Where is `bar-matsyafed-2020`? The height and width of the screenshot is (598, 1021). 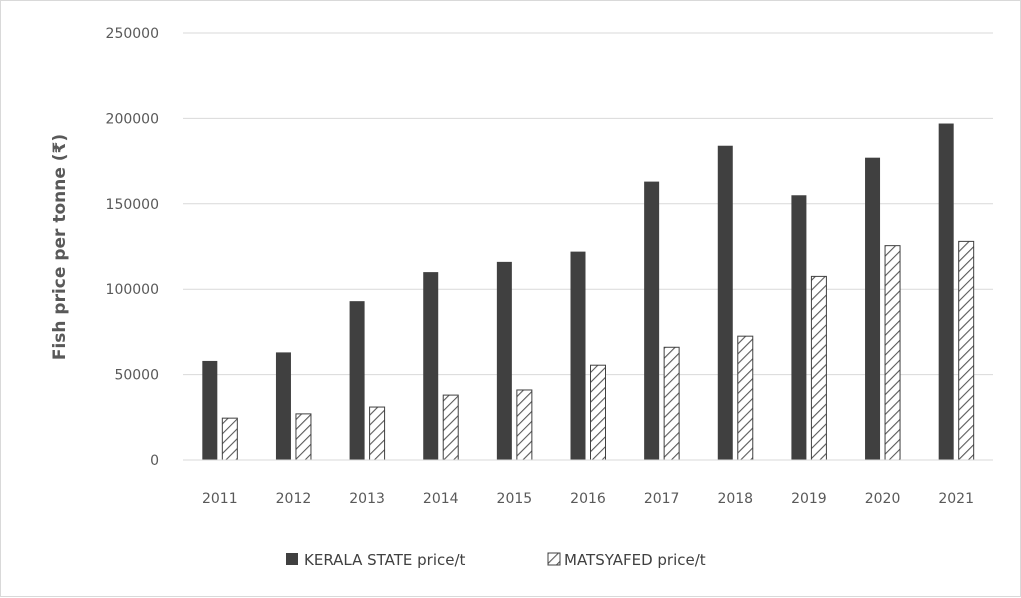 bar-matsyafed-2020 is located at coordinates (892, 353).